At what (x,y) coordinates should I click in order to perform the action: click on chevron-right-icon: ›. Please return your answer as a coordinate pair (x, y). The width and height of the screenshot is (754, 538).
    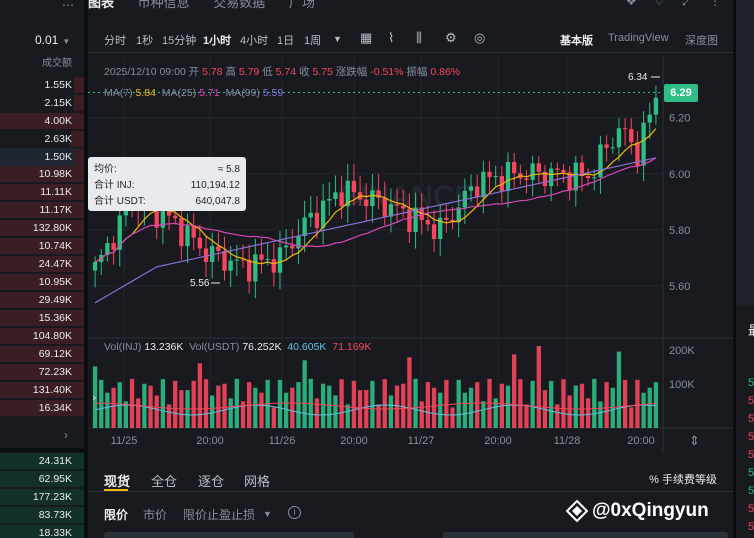
    Looking at the image, I should click on (66, 435).